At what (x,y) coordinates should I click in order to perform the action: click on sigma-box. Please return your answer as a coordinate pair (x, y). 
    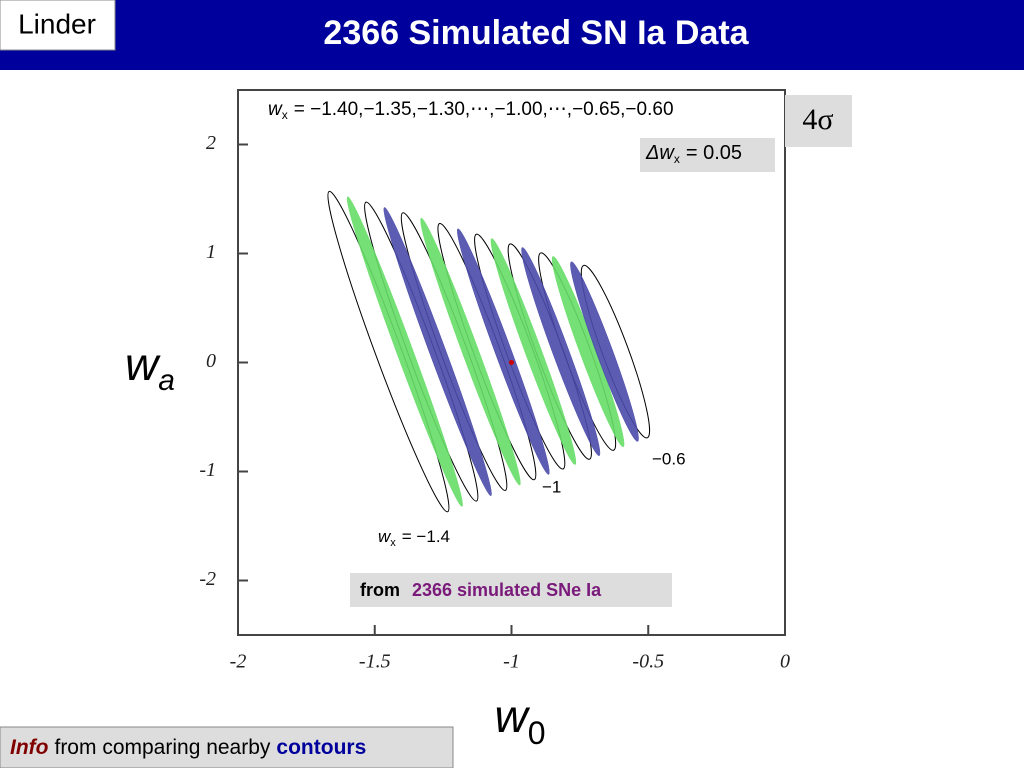
    Looking at the image, I should click on (818, 121).